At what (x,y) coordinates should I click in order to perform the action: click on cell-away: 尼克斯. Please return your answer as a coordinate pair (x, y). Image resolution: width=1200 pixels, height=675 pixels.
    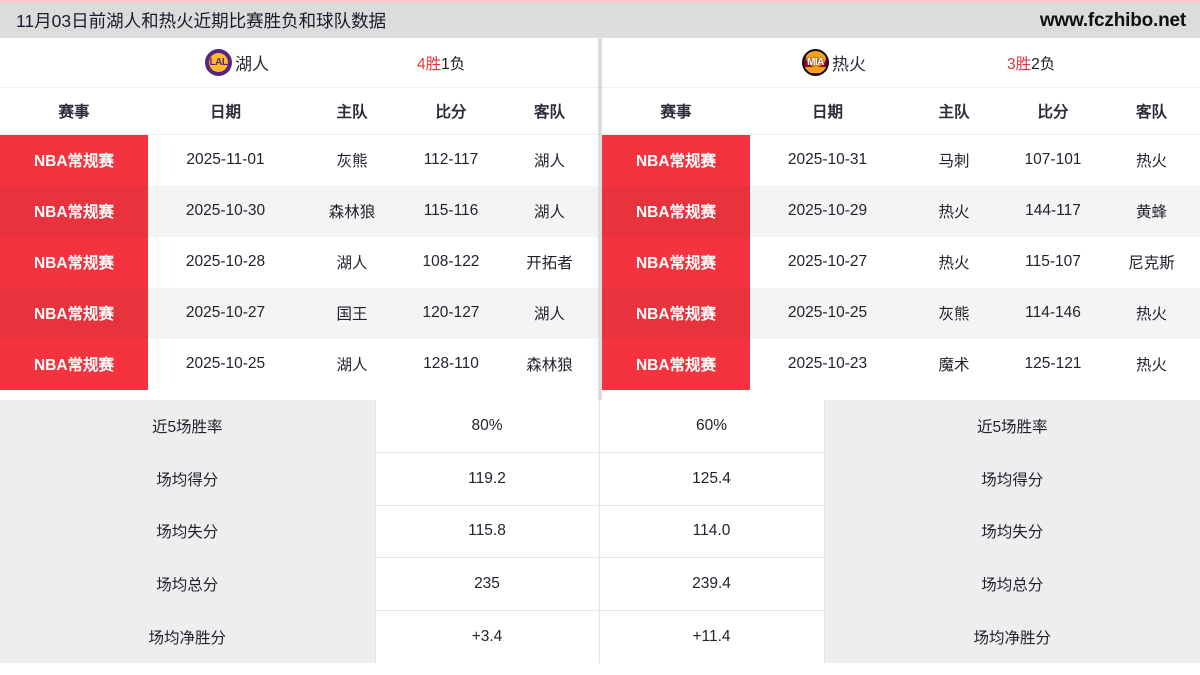
    Looking at the image, I should click on (1151, 262).